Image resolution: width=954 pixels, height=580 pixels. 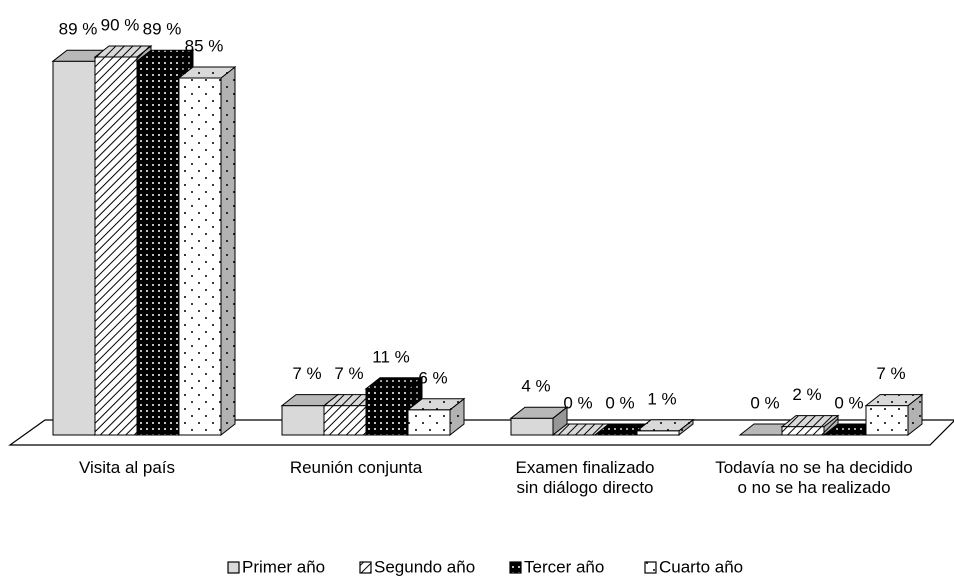 What do you see at coordinates (481, 432) in the screenshot?
I see `floor` at bounding box center [481, 432].